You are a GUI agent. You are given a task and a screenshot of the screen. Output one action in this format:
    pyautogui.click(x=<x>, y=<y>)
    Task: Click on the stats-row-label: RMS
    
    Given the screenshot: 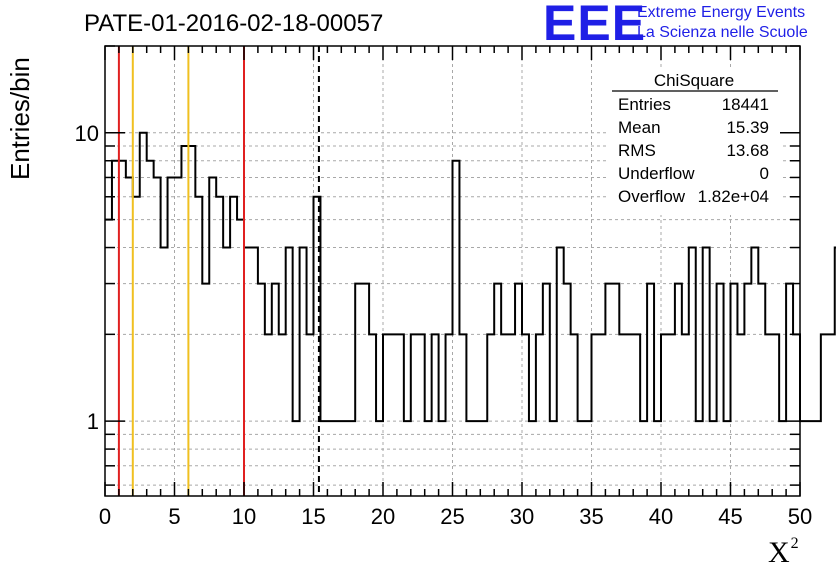 What is the action you would take?
    pyautogui.click(x=637, y=150)
    